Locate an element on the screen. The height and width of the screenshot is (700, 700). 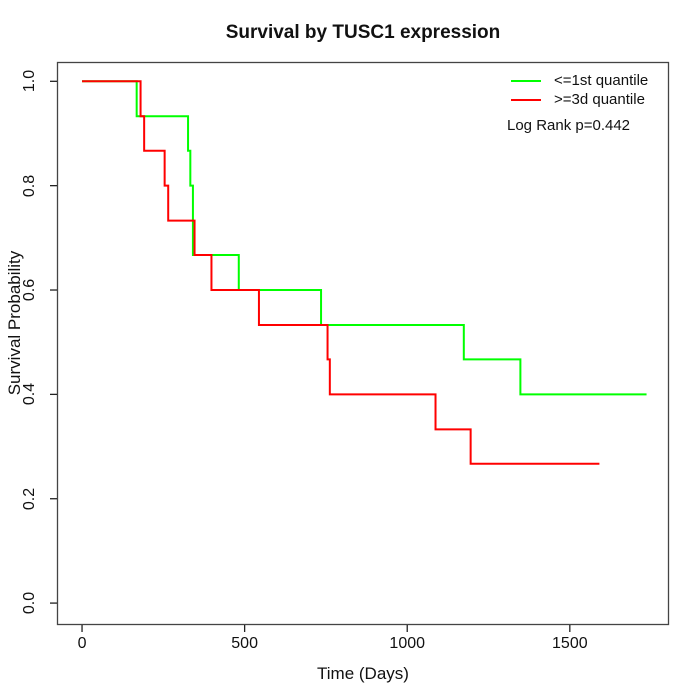
legend-line-red is located at coordinates (526, 99).